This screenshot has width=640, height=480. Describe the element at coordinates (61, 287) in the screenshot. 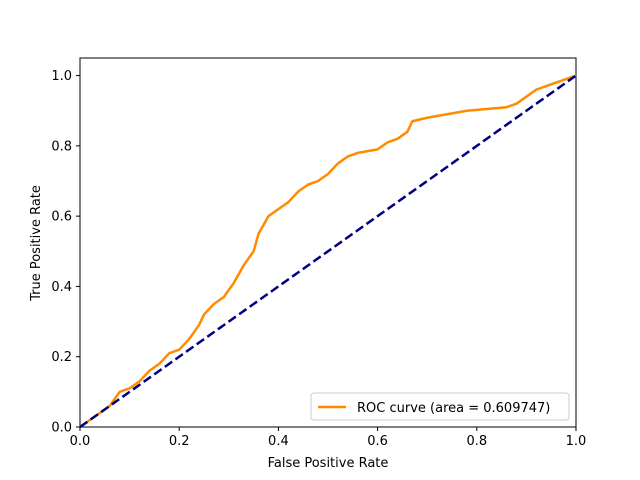

I see `y-tick-label: 0.4` at that location.